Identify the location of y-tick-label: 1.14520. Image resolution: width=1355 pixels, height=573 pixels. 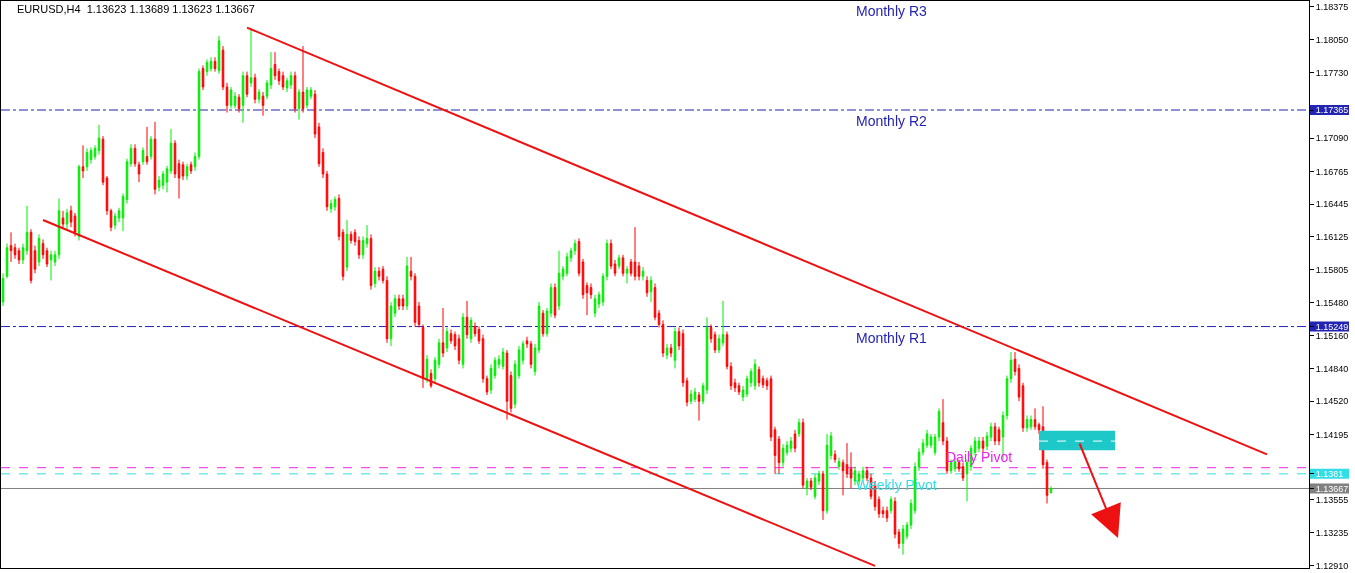
(1332, 401).